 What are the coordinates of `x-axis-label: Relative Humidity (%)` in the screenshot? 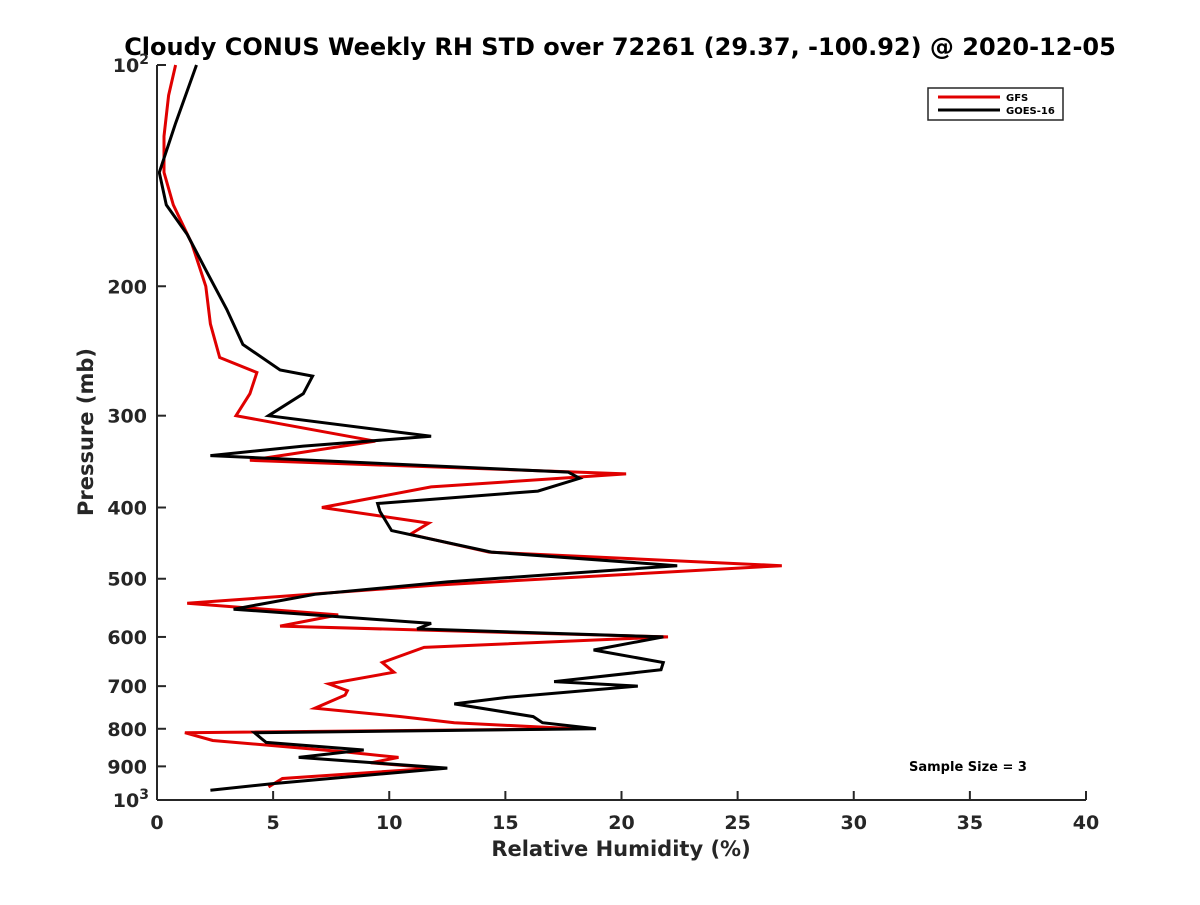 It's located at (620, 849).